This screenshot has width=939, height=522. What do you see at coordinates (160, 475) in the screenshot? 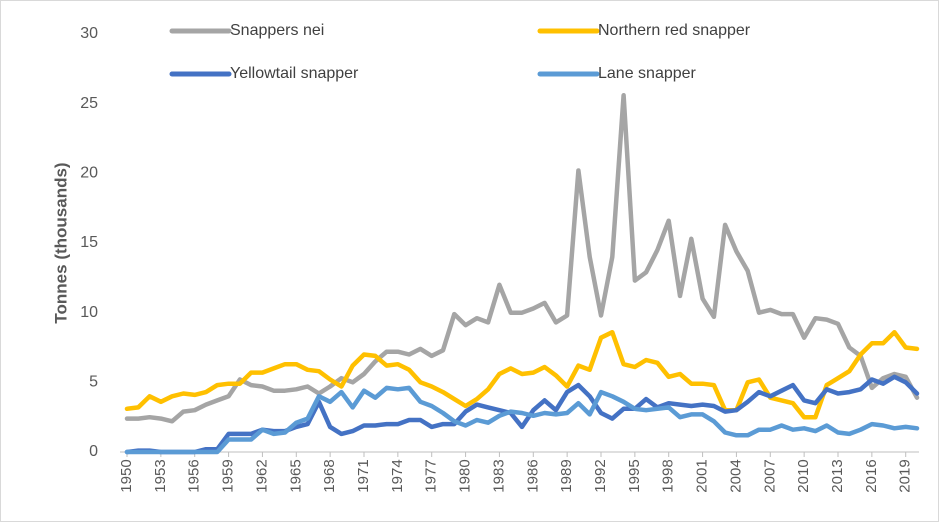
I see `x-tick-label: 1953` at bounding box center [160, 475].